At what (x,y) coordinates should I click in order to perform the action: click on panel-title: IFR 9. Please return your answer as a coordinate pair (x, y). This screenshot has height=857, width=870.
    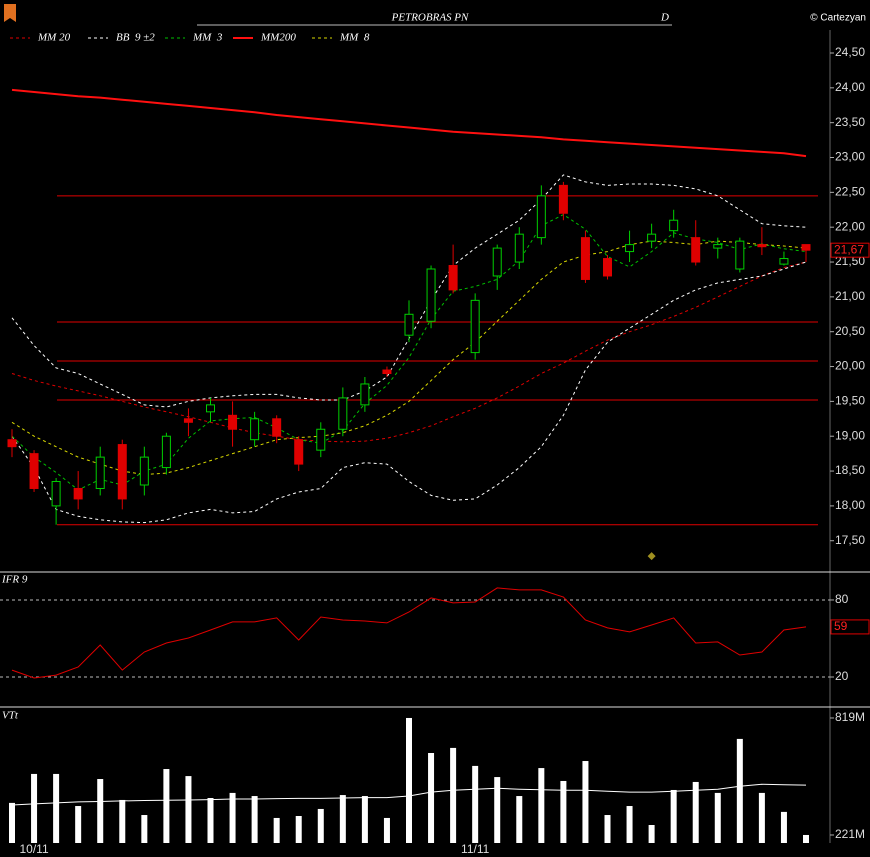
    Looking at the image, I should click on (14, 580).